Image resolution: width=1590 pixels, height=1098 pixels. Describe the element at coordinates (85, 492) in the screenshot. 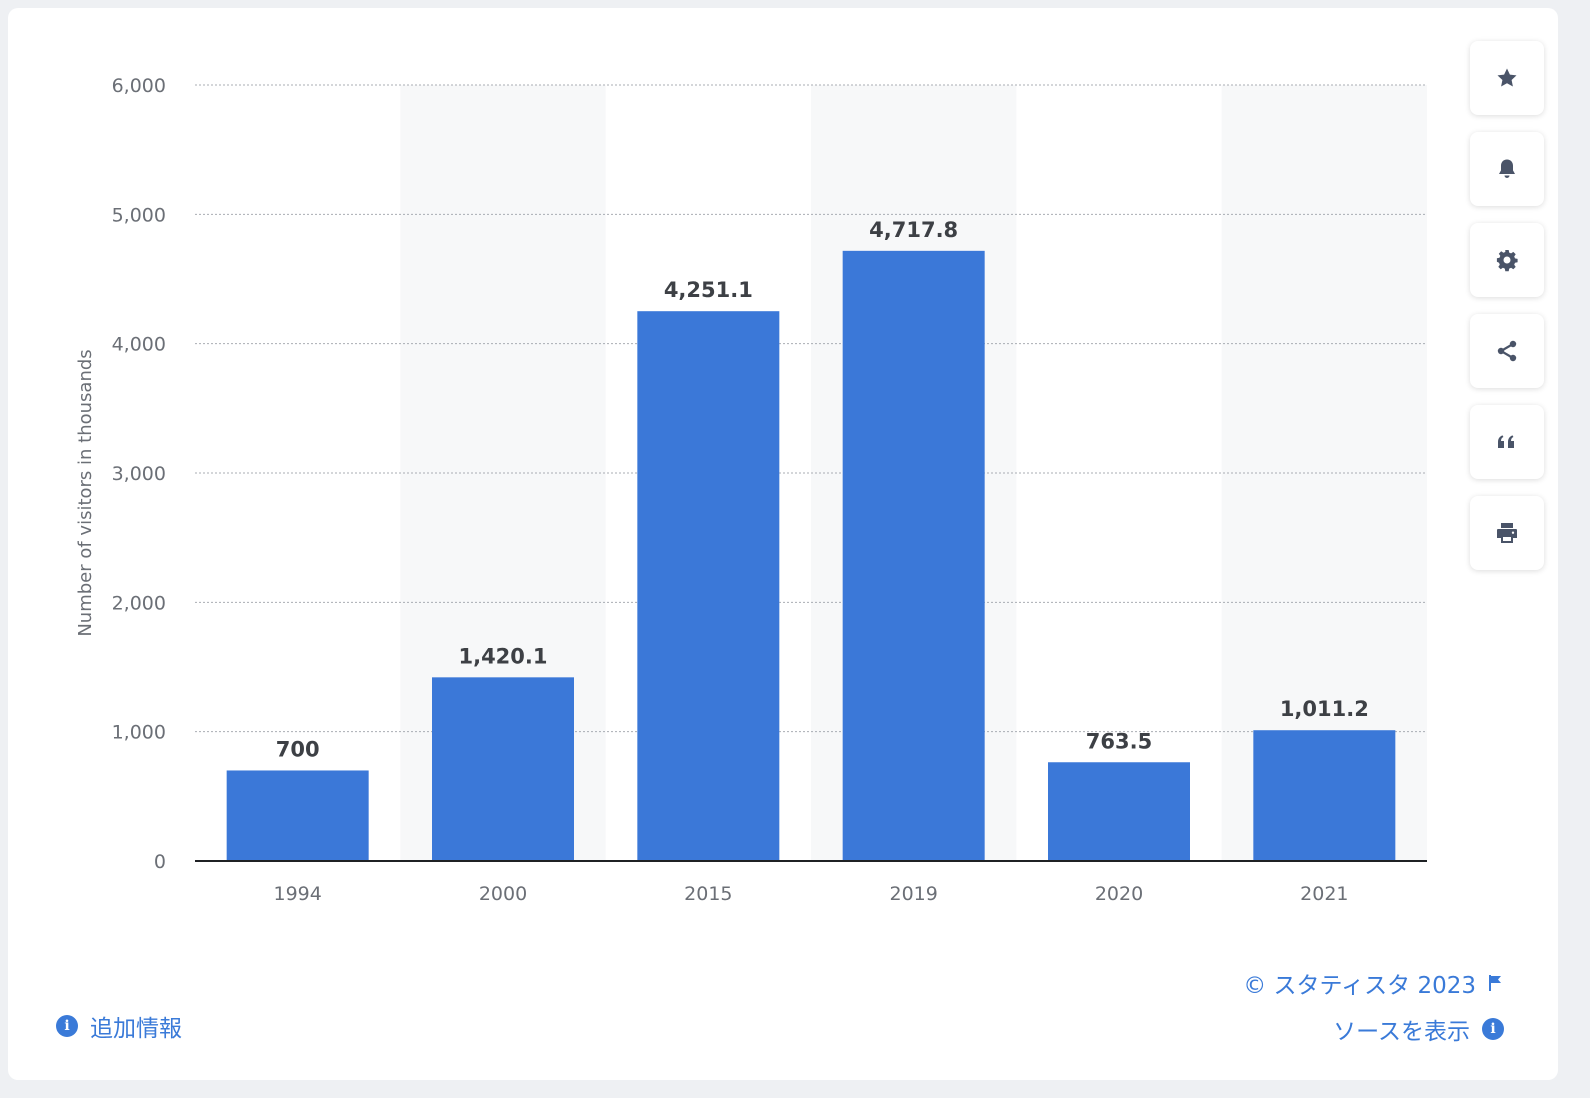

I see `y-axis-title: Number of visitors in thousands` at that location.